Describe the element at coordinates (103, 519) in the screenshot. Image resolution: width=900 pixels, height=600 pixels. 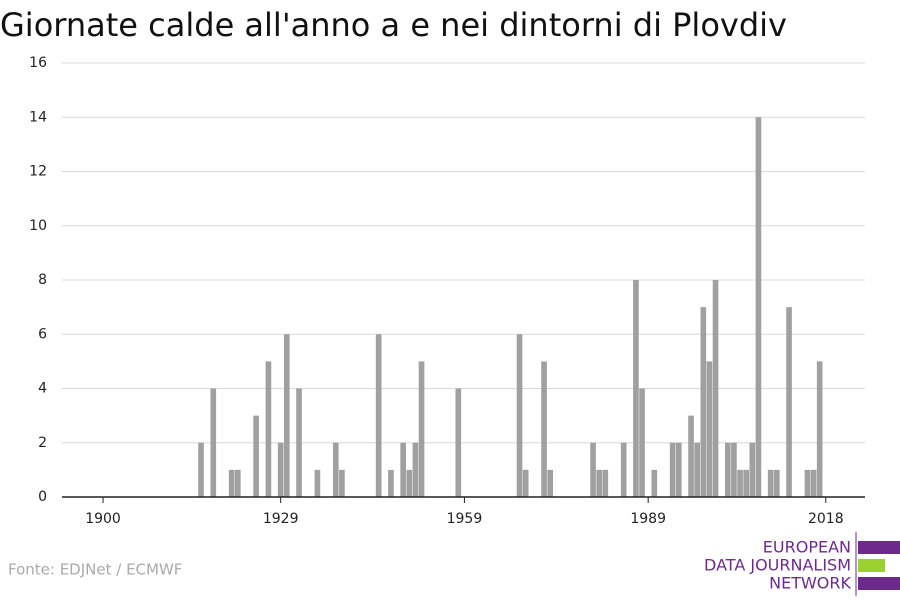
I see `x-tick-label: 1900` at that location.